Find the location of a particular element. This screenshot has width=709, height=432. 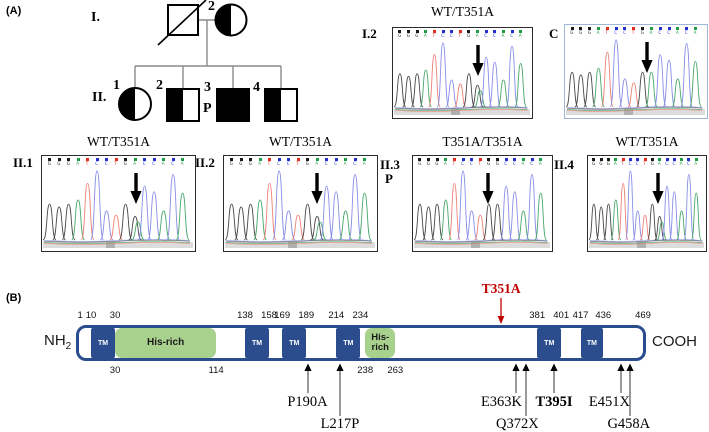

chromatogram-label-II.4: II.4 is located at coordinates (564, 164).